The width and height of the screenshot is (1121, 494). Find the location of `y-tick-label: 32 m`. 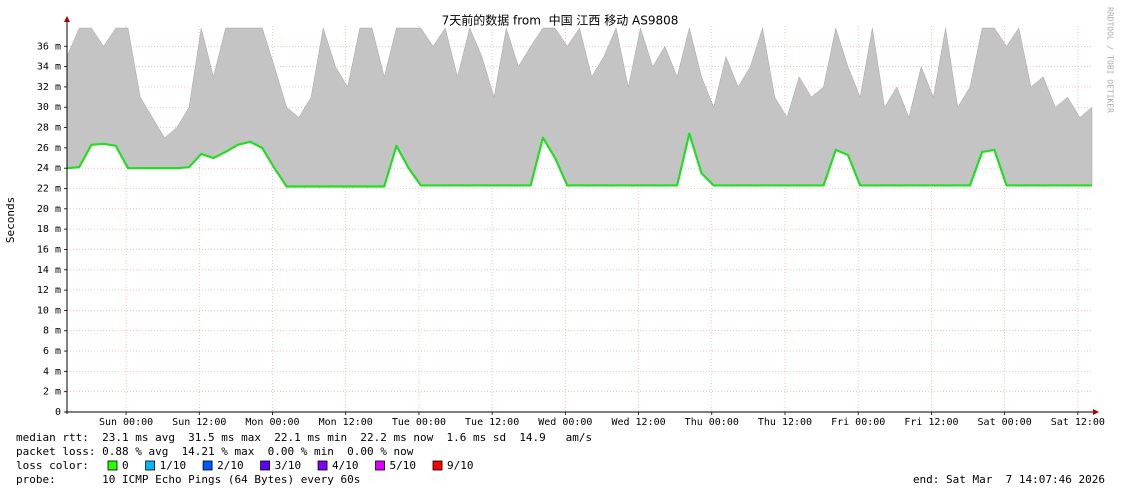

y-tick-label: 32 m is located at coordinates (49, 87).